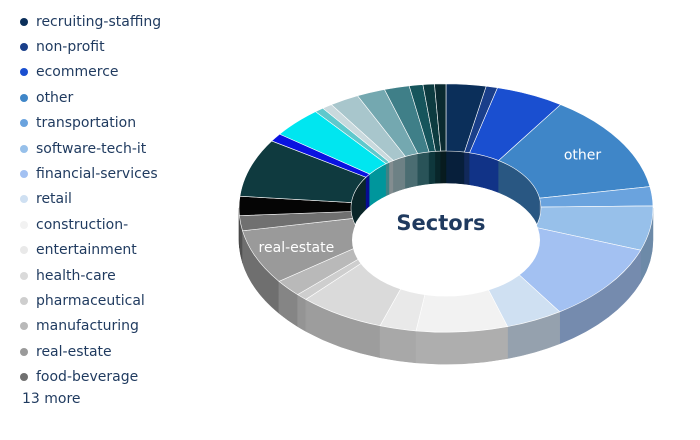 The image size is (700, 440). What do you see at coordinates (86, 250) in the screenshot?
I see `legend-label: entertainment` at bounding box center [86, 250].